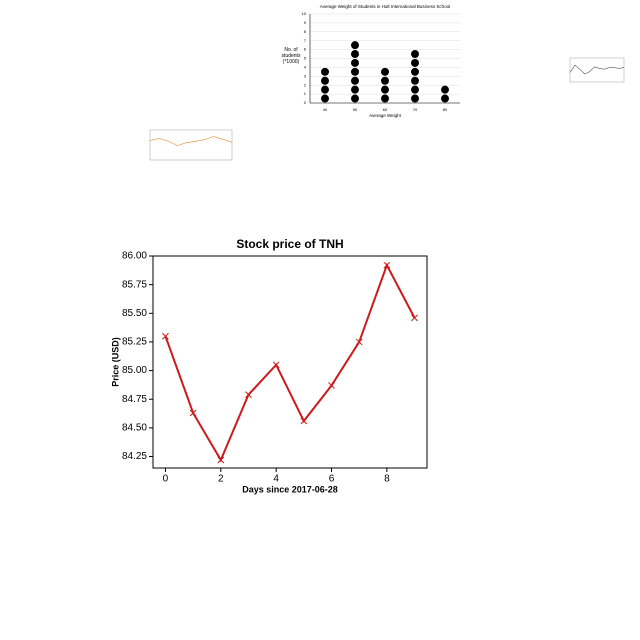  I want to click on y-tick-label: 10, so click(304, 13).